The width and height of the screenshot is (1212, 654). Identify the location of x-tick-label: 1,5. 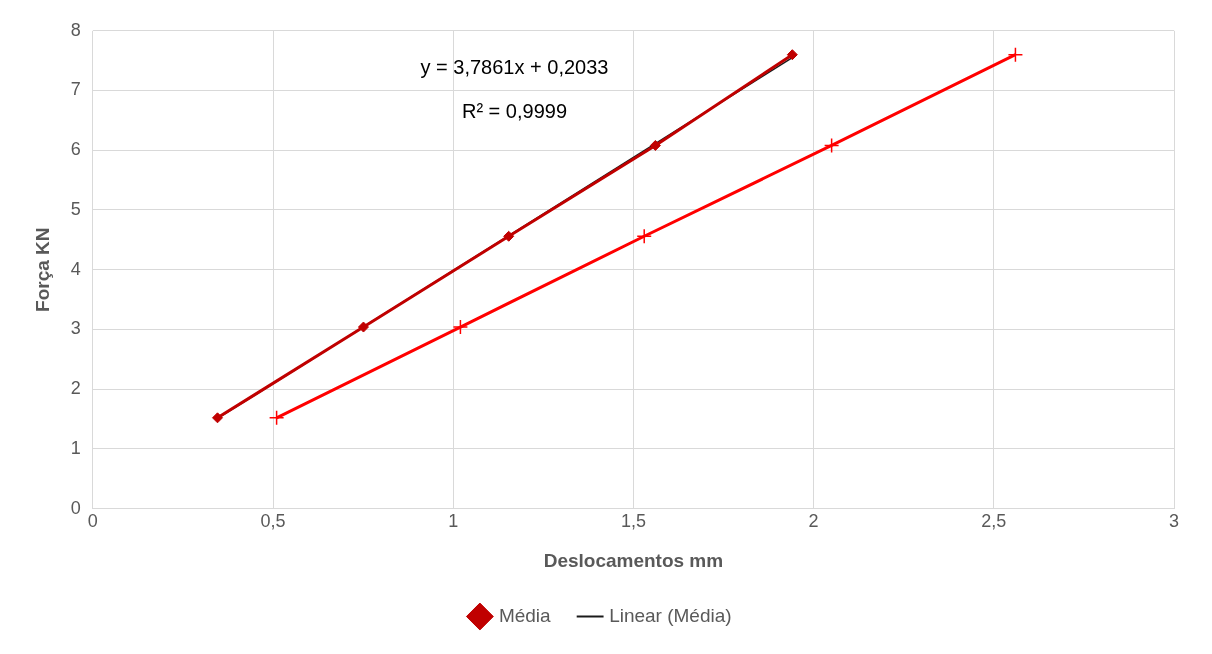
(633, 521).